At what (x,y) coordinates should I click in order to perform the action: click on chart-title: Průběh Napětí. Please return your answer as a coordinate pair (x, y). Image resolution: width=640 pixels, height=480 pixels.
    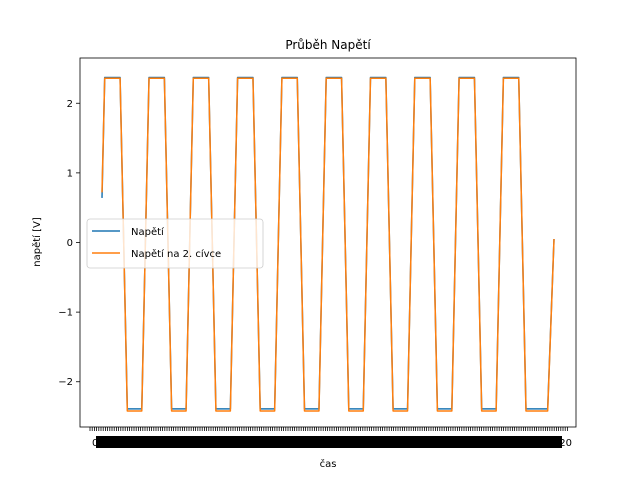
    Looking at the image, I should click on (328, 45).